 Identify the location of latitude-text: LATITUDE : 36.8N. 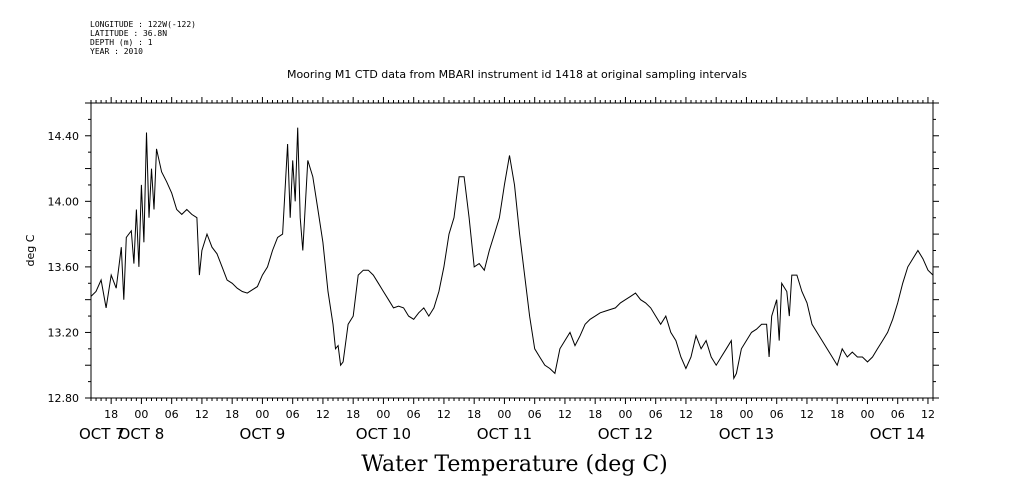
(129, 33).